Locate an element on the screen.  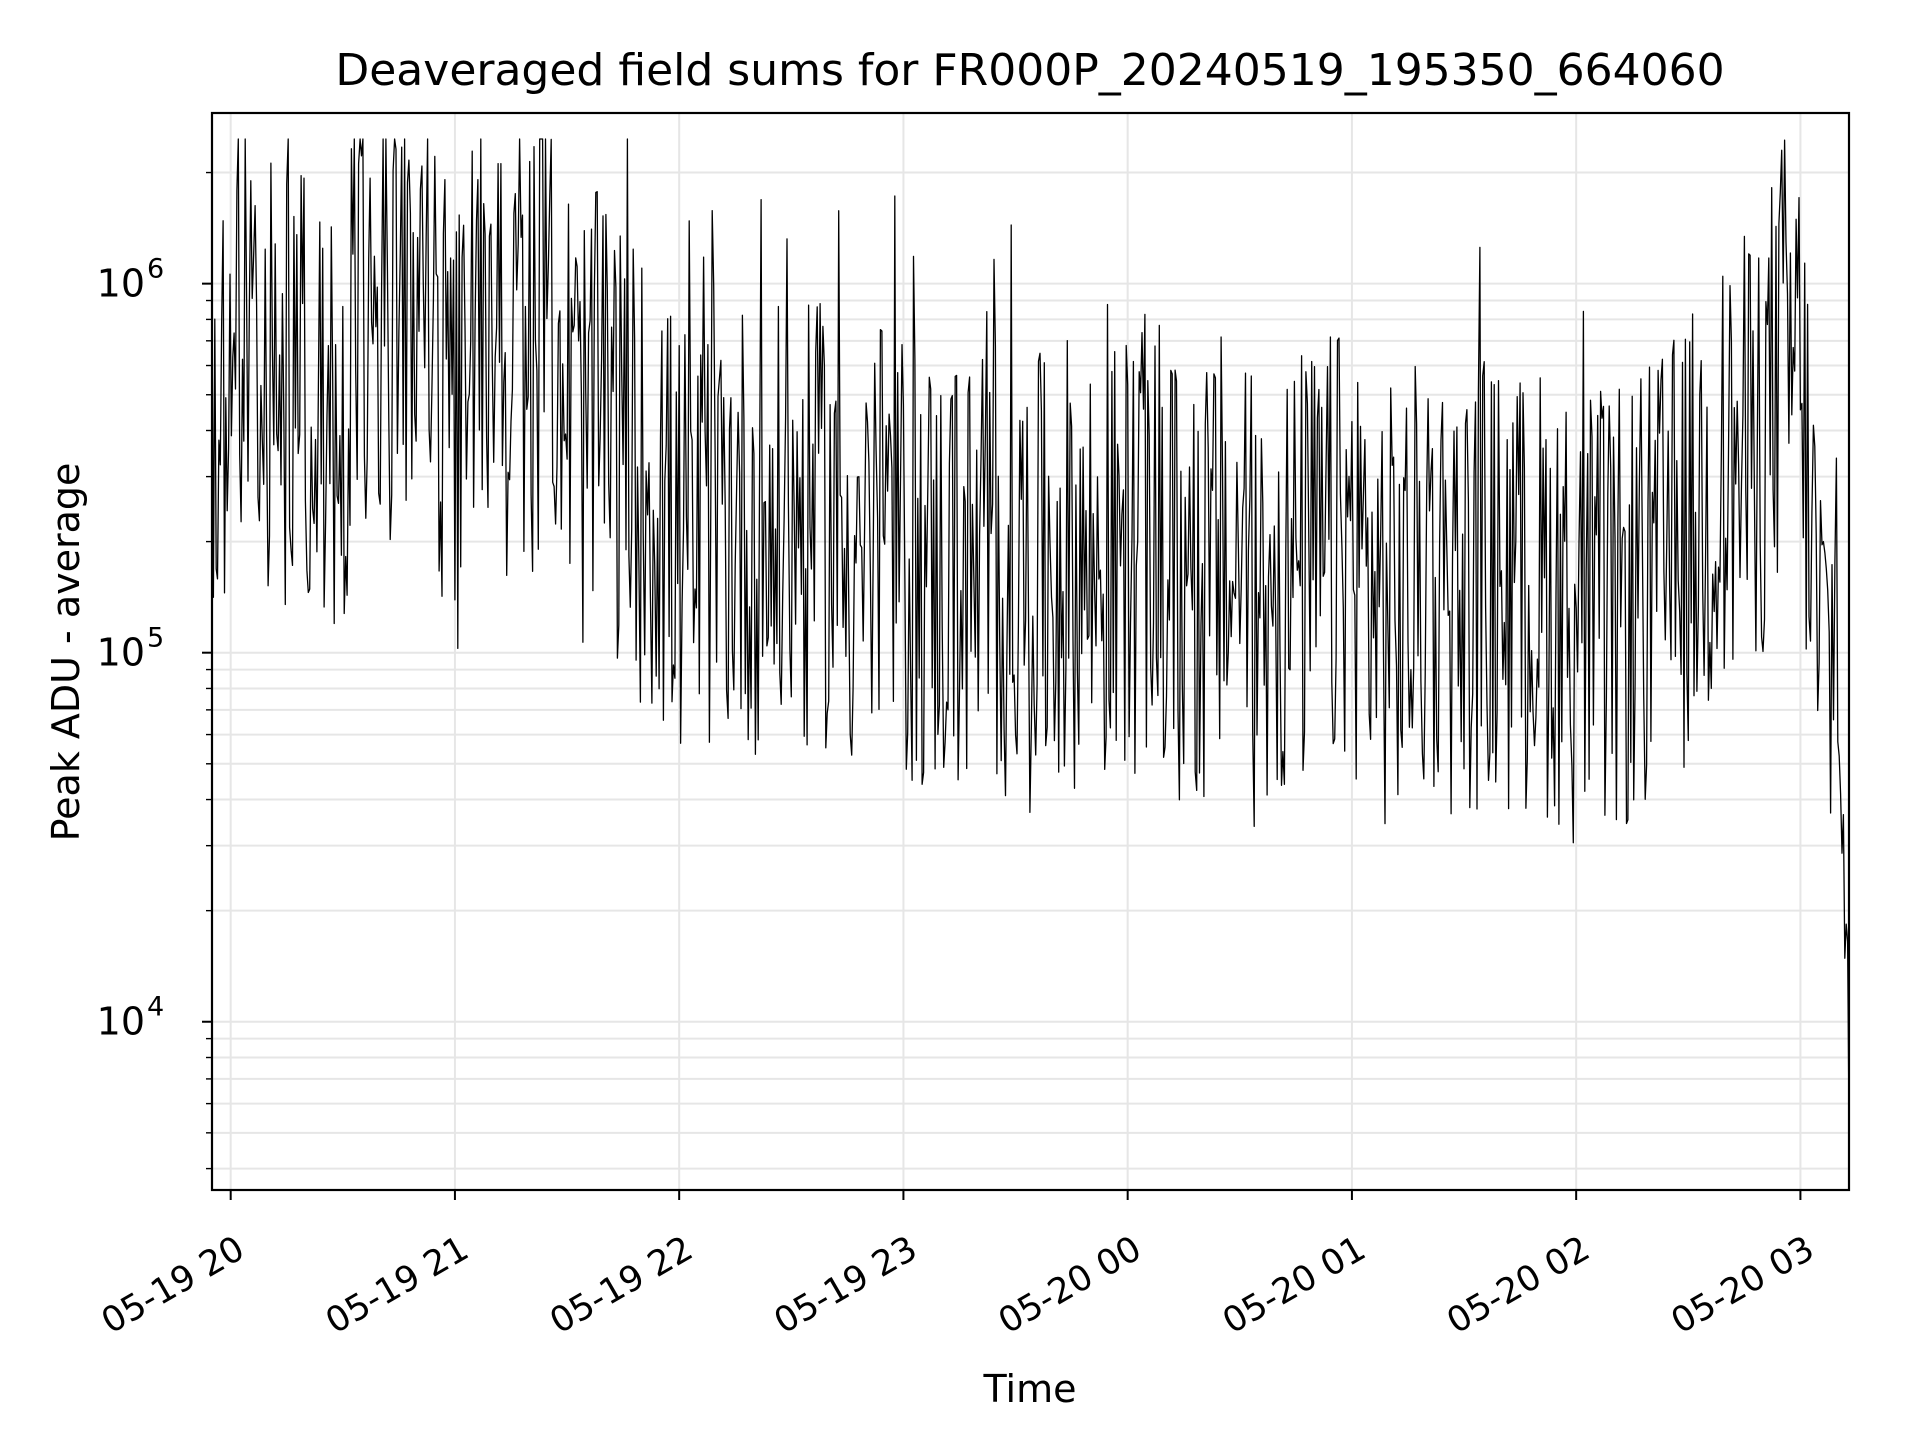
y-axis-label: Peak ADU - average is located at coordinates (66, 652).